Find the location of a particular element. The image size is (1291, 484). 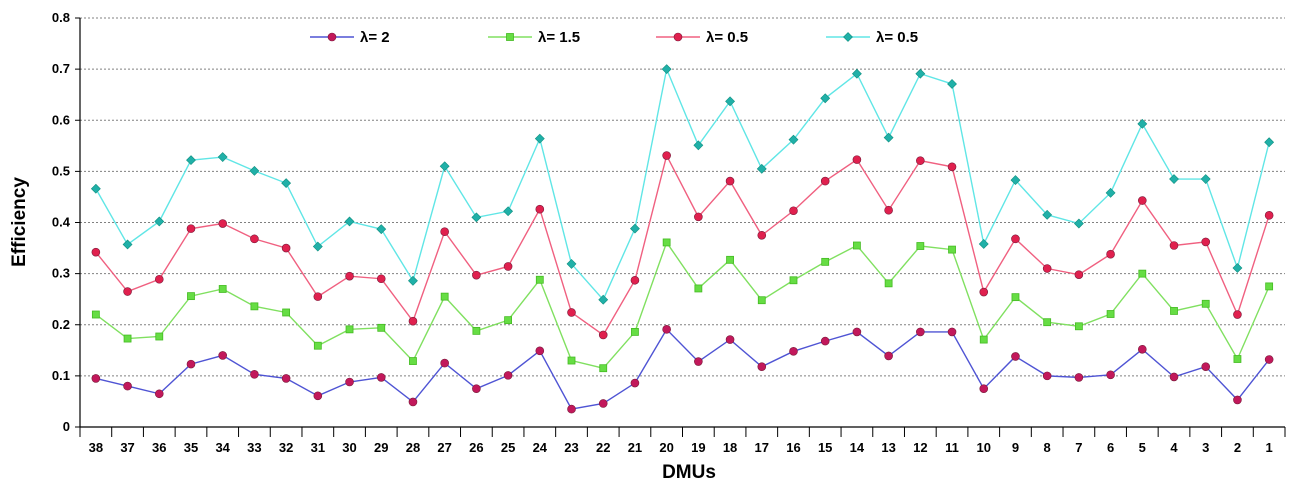

x-tick-label: 6 is located at coordinates (1110, 447).